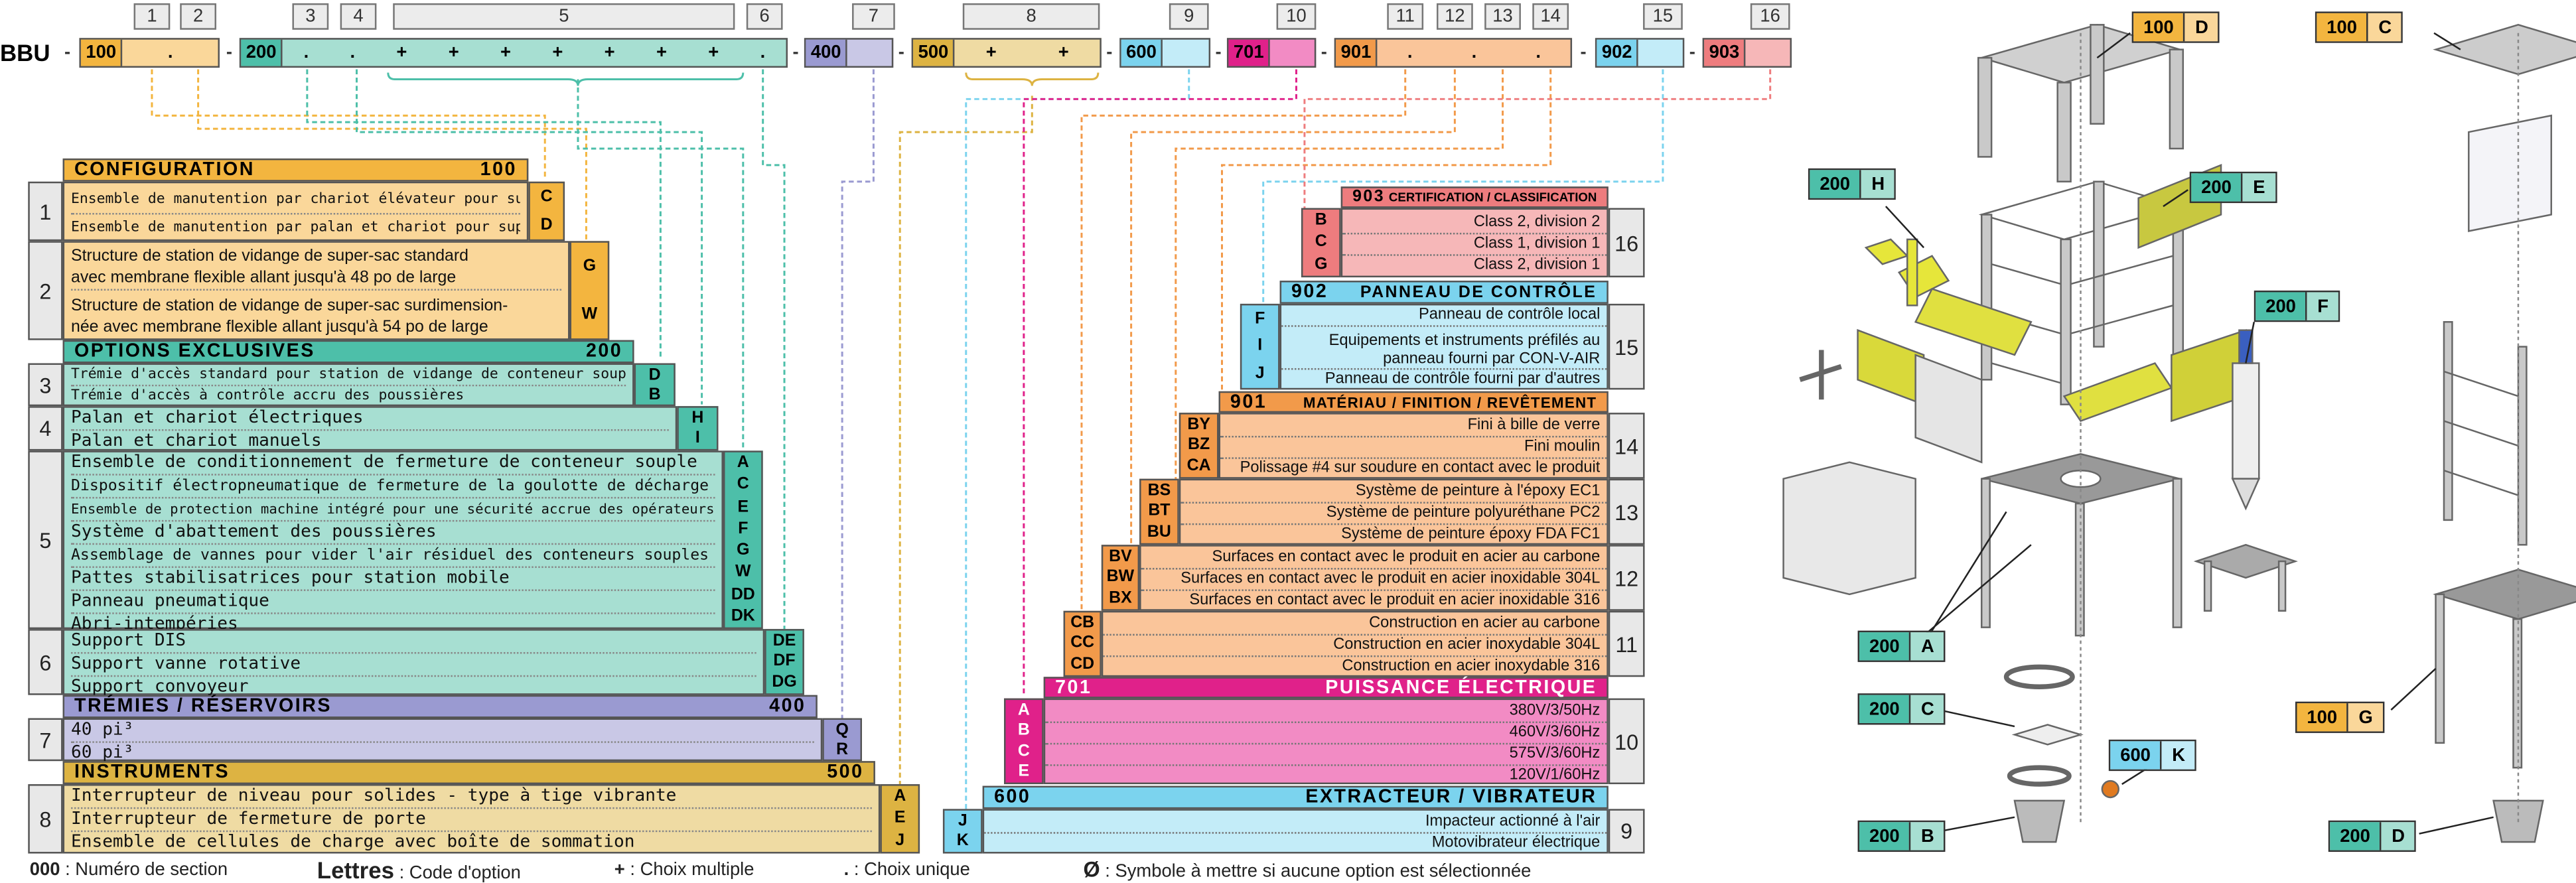  Describe the element at coordinates (2175, 27) in the screenshot. I see `callout-100-d: 100 D` at that location.